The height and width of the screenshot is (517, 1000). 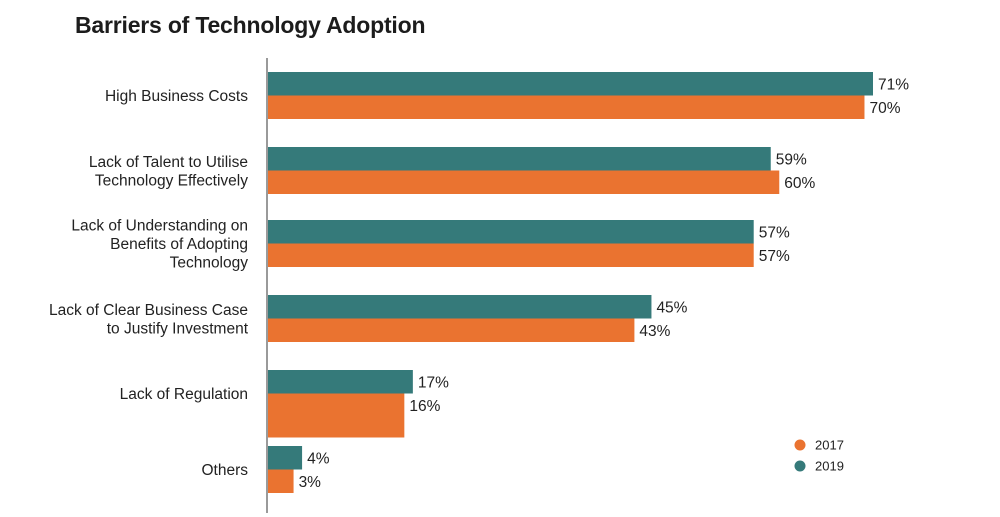 What do you see at coordinates (800, 445) in the screenshot?
I see `legend-marker-2017` at bounding box center [800, 445].